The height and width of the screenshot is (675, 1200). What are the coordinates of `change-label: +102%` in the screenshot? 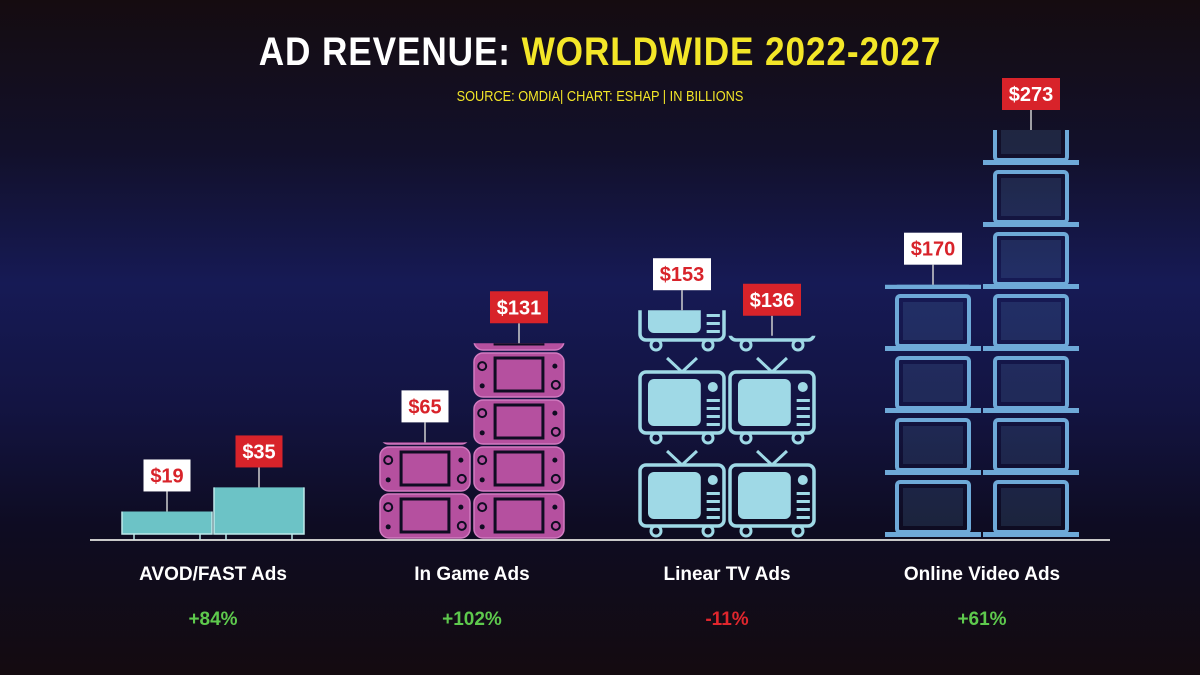 It's located at (472, 619).